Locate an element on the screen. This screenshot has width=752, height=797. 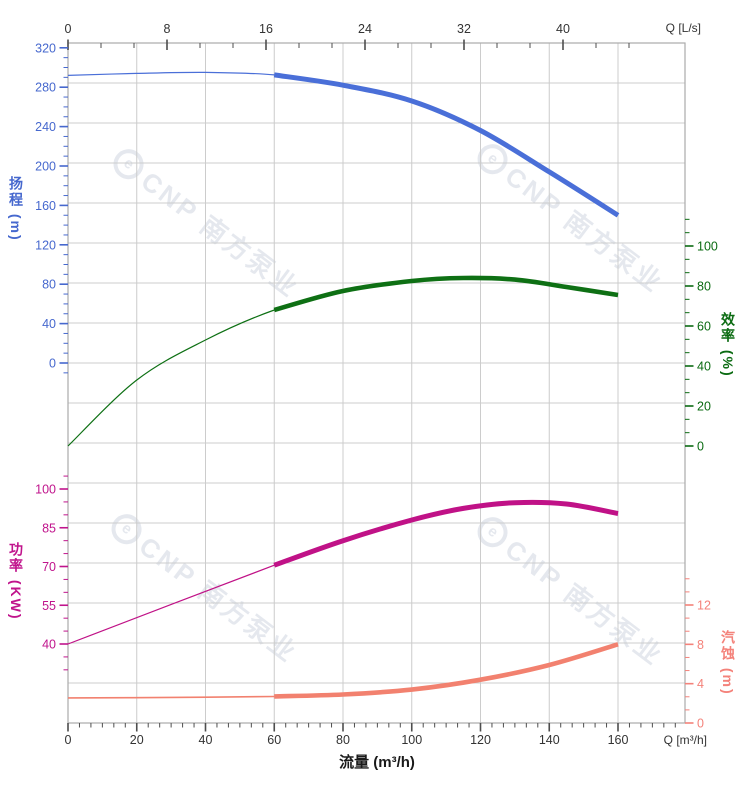
svg-text: 55 is located at coordinates (49, 606).